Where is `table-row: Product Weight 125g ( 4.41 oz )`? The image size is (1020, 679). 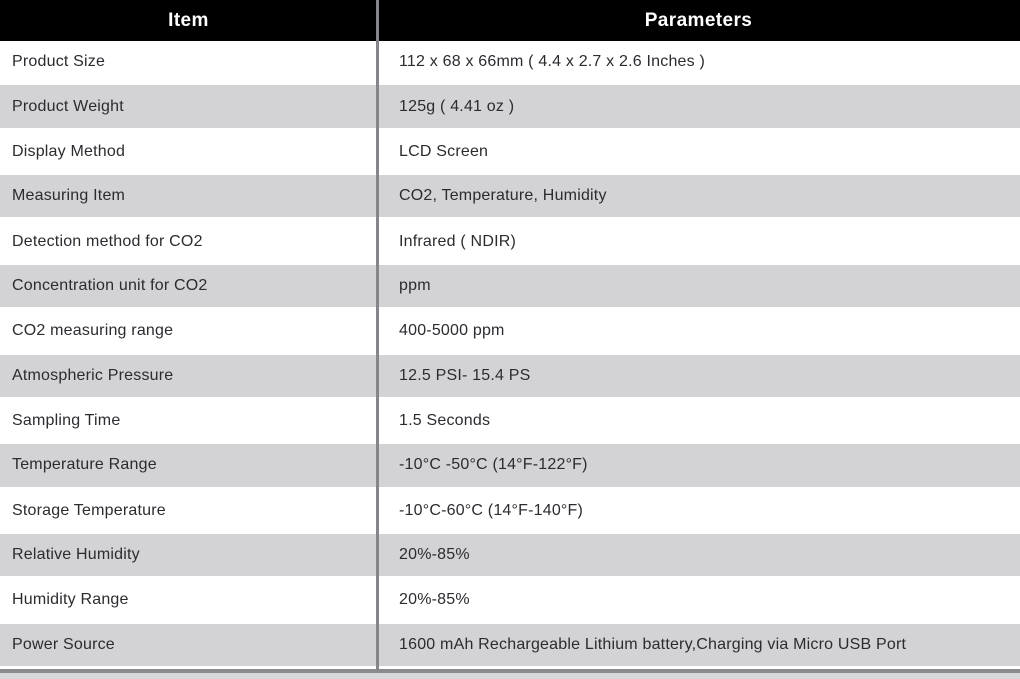
table-row: Product Weight 125g ( 4.41 oz ) is located at coordinates (510, 107).